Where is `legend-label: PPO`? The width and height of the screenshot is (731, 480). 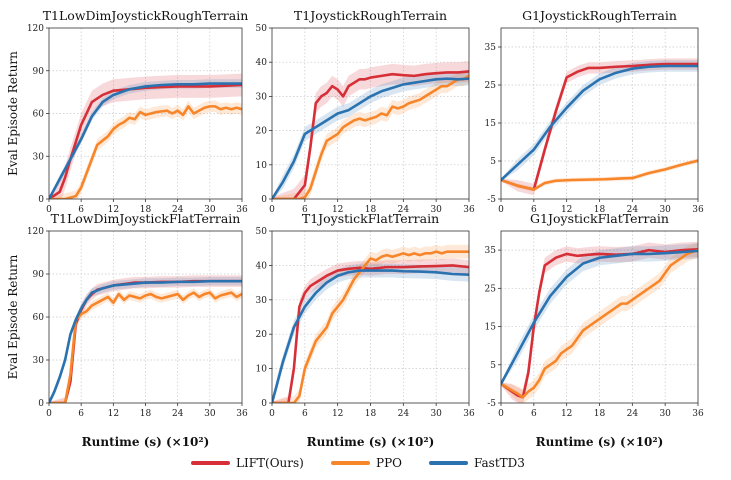
legend-label: PPO is located at coordinates (389, 463).